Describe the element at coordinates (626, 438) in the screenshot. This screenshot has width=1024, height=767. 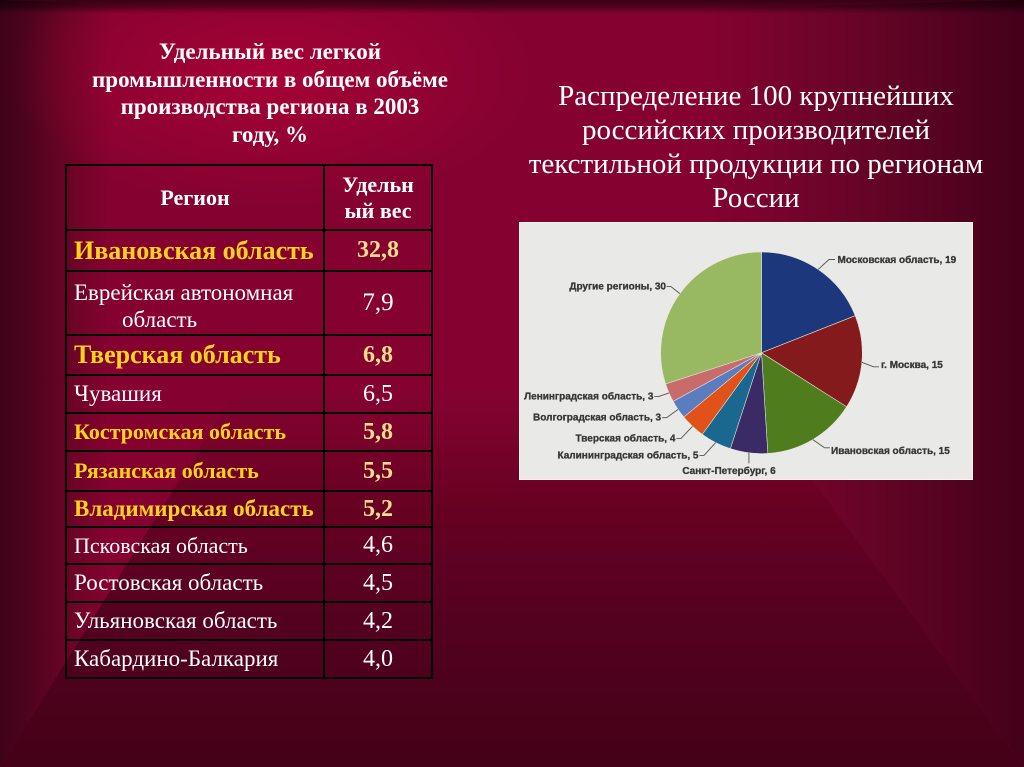
I see `svg-text: Тверская область, 4` at that location.